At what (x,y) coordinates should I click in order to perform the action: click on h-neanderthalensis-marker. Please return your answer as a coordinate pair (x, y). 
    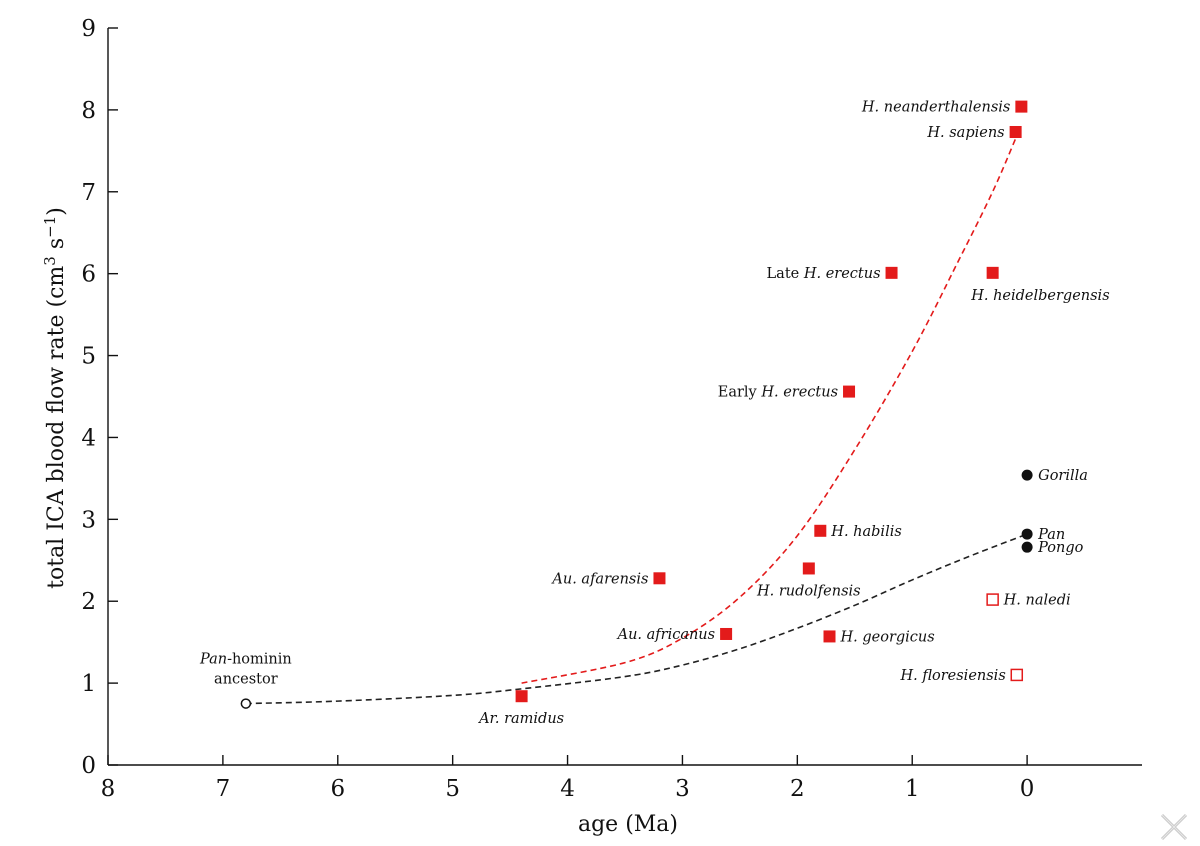
    Looking at the image, I should click on (1021, 106).